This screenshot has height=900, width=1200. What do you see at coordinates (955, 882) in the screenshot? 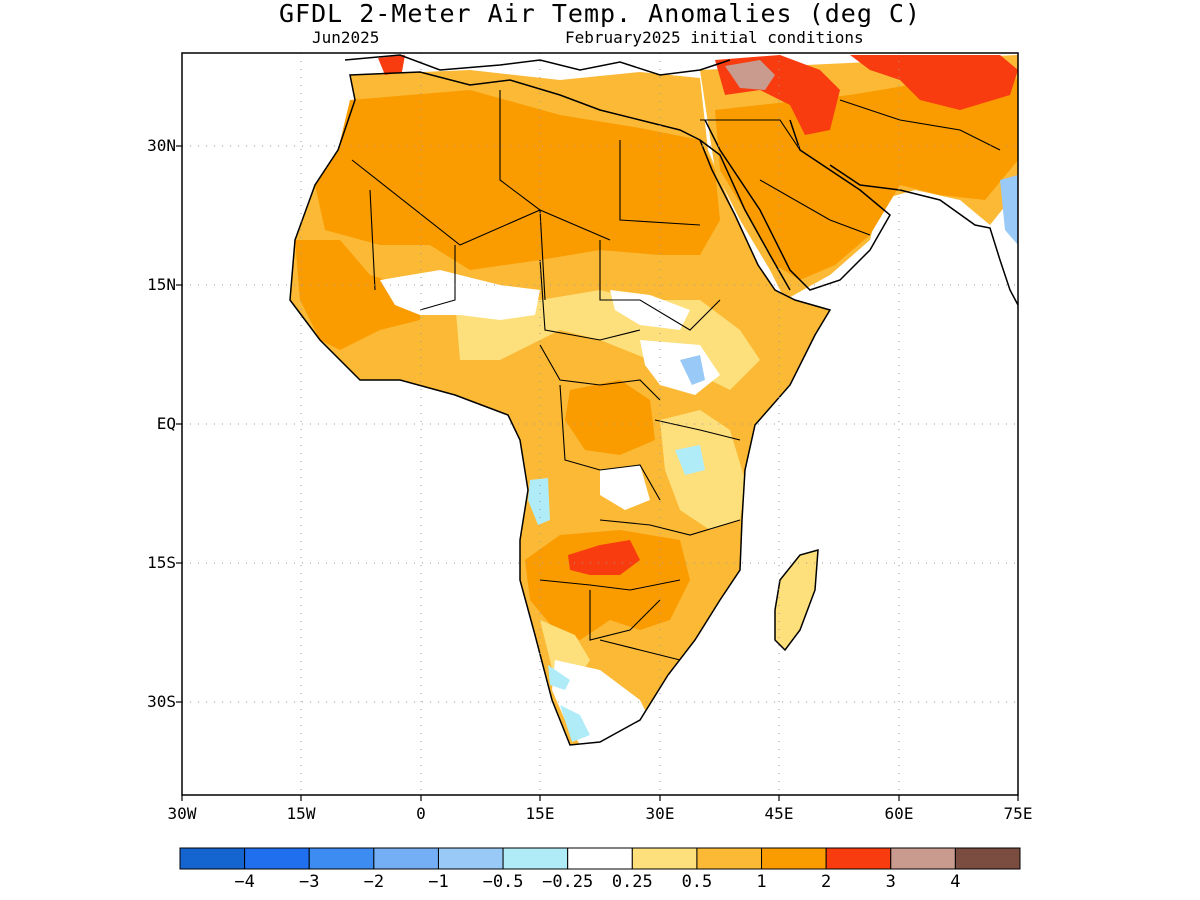
I see `colorbar-label: 4` at bounding box center [955, 882].